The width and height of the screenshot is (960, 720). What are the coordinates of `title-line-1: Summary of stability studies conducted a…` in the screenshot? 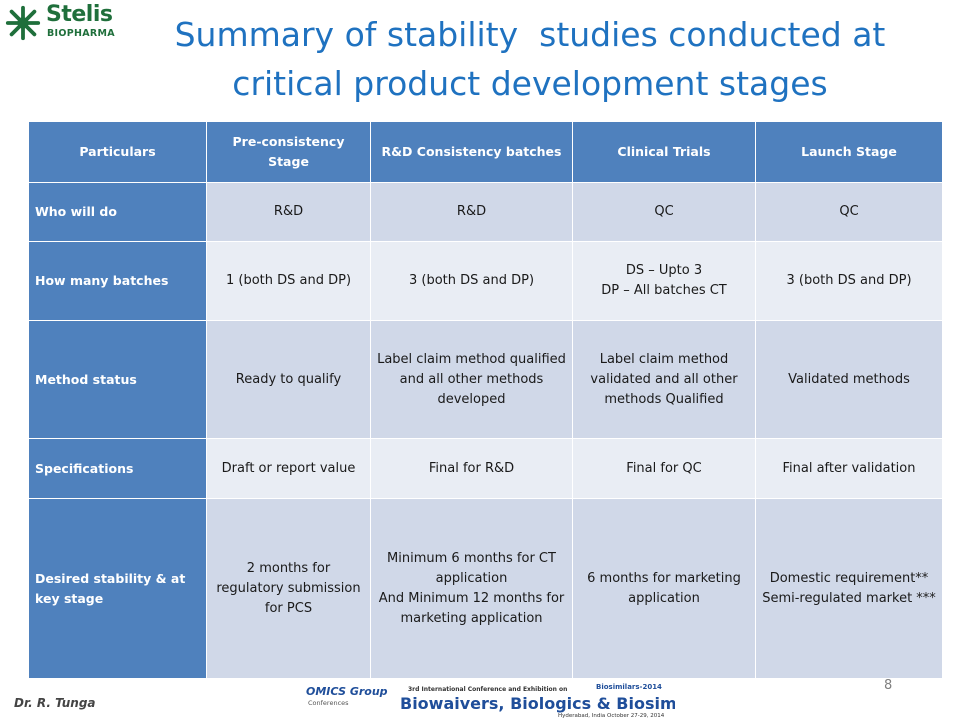 It's located at (530, 34).